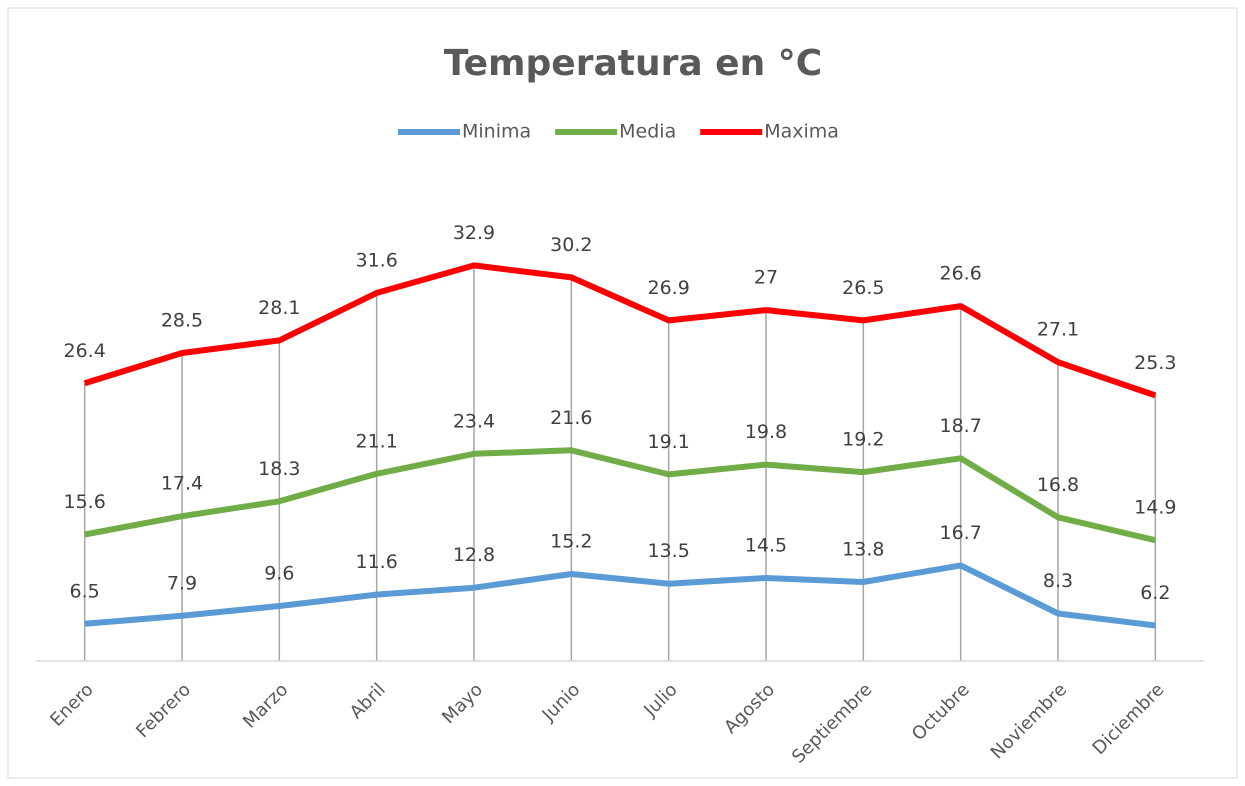  What do you see at coordinates (182, 320) in the screenshot?
I see `data-label: 28.5` at bounding box center [182, 320].